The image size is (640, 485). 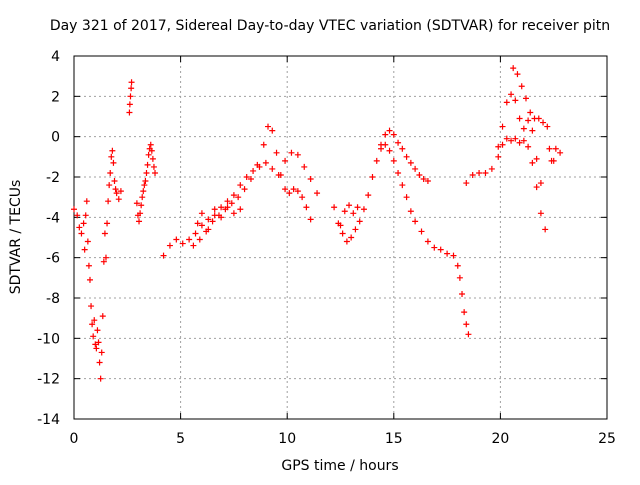 I want to click on y-tick-label: 2, so click(x=55, y=97).